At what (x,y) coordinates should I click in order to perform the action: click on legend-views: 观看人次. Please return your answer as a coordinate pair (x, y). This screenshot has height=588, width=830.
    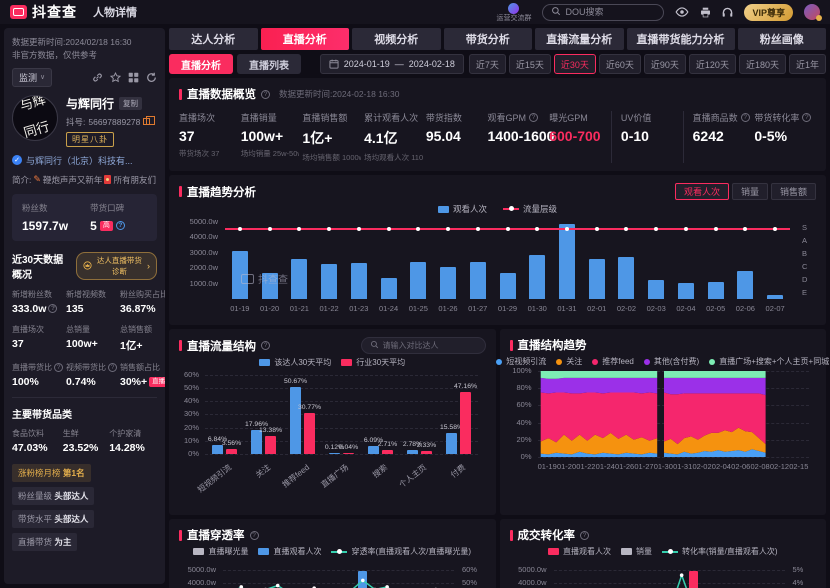
    Looking at the image, I should click on (462, 209).